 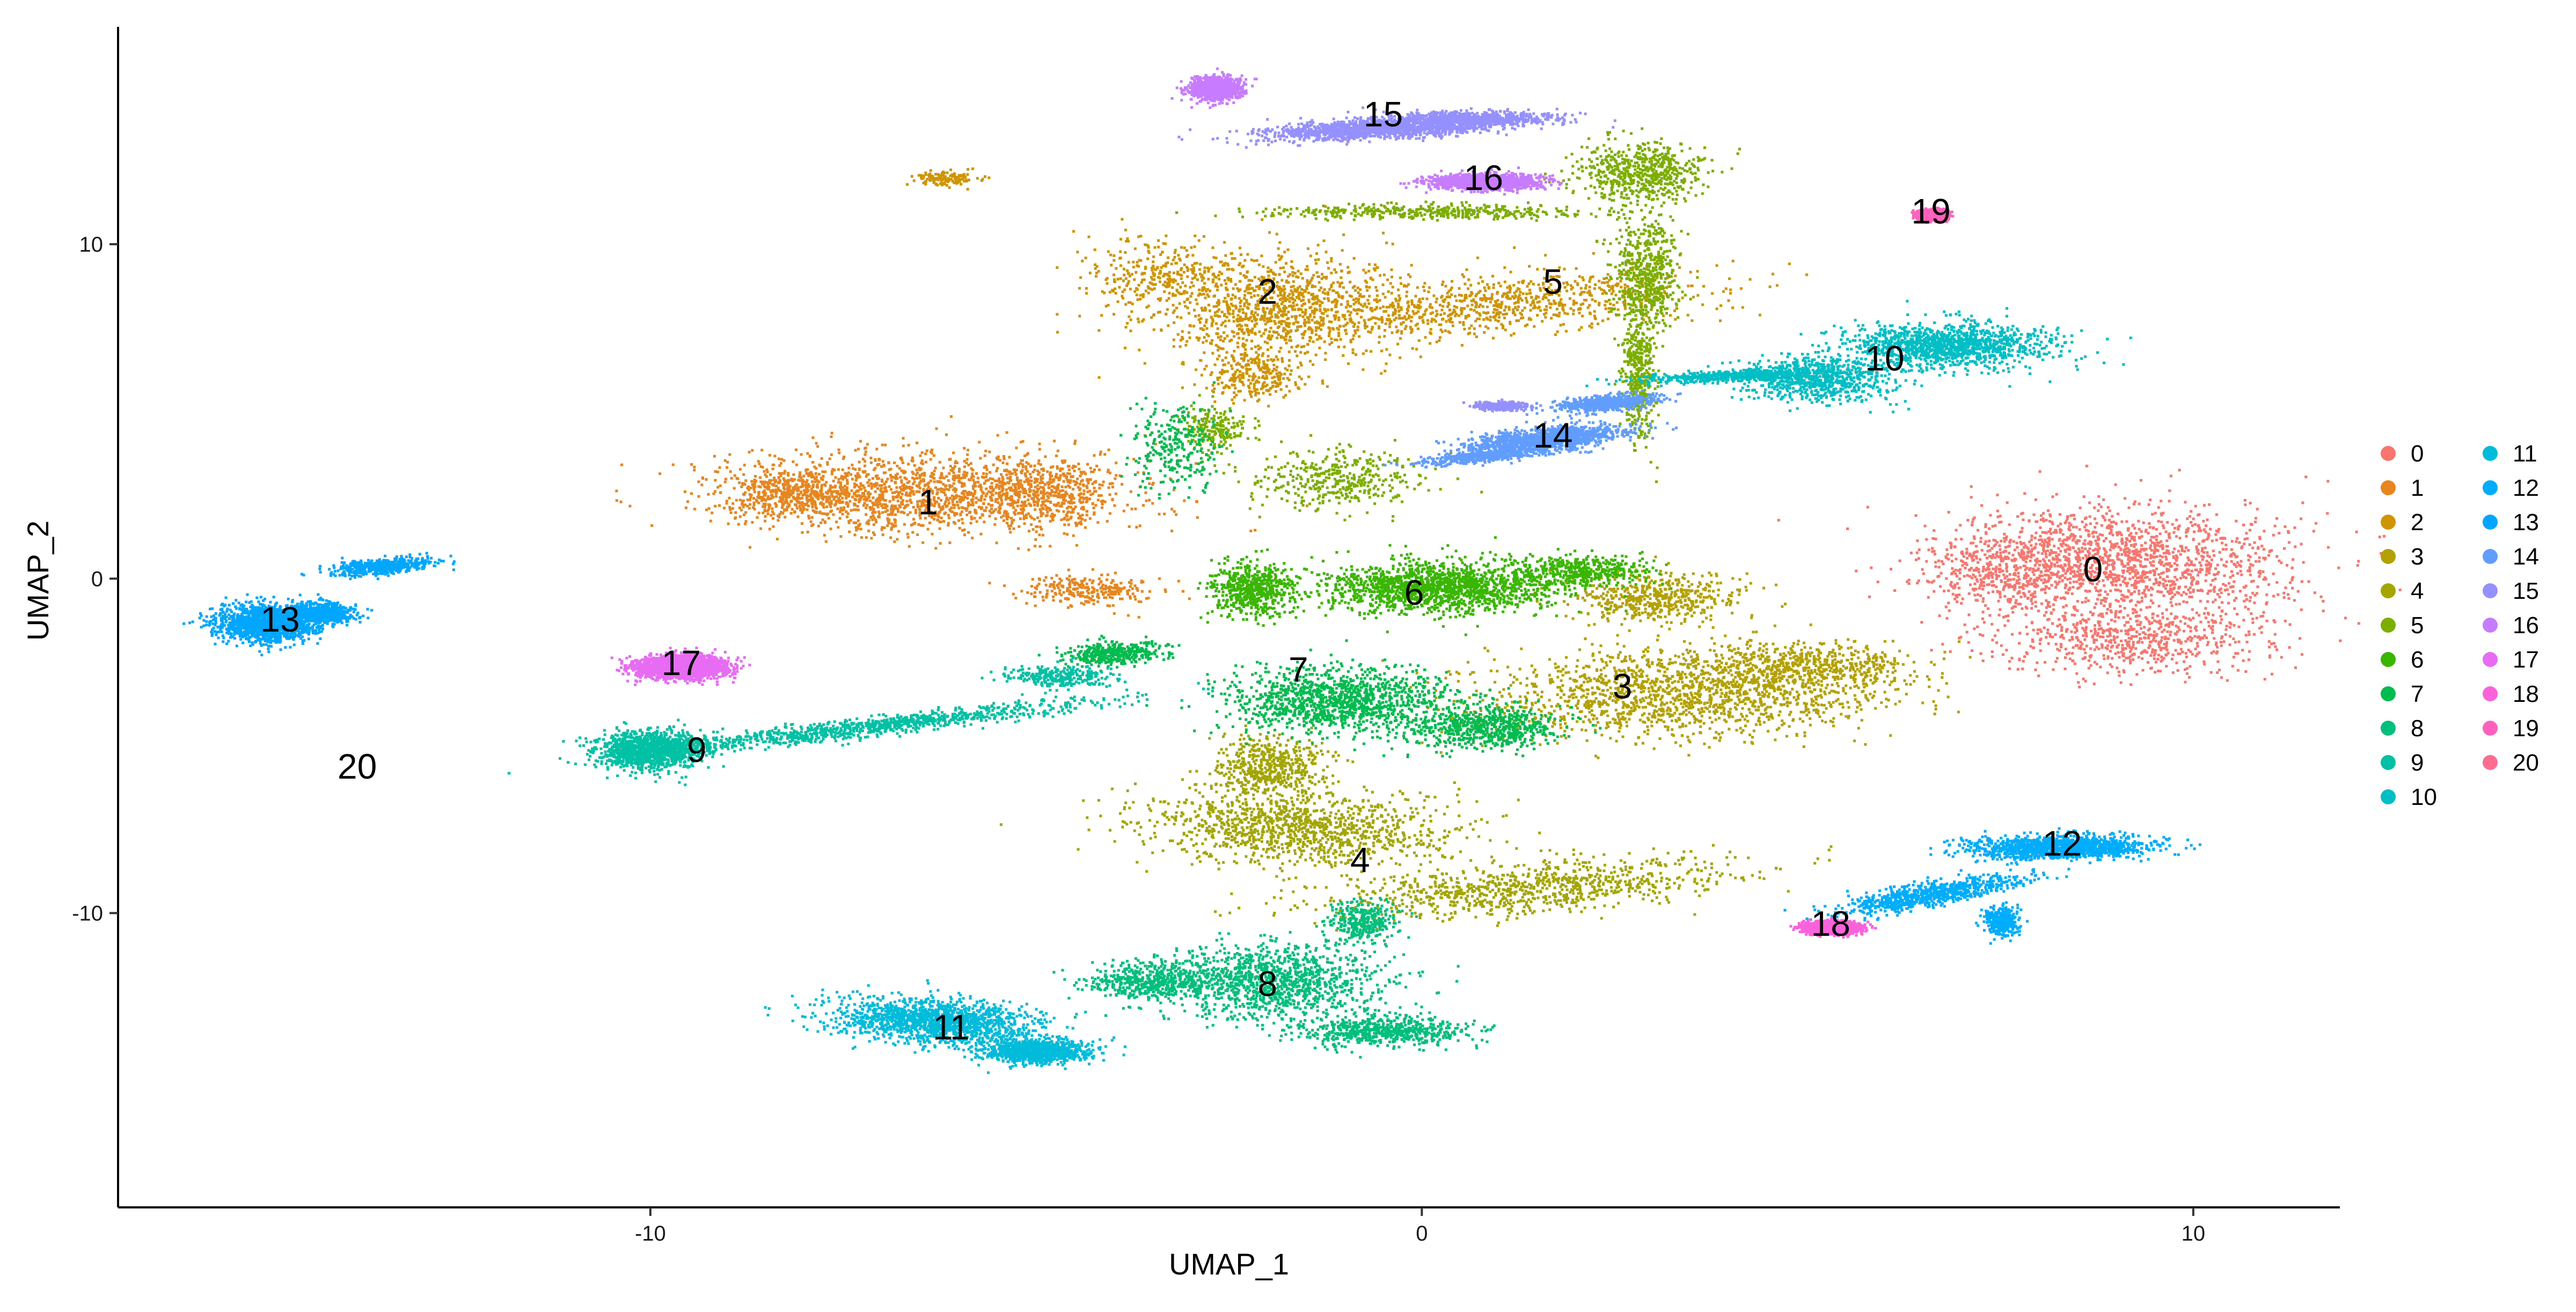 What do you see at coordinates (2062, 843) in the screenshot?
I see `cluster-label-12: 12` at bounding box center [2062, 843].